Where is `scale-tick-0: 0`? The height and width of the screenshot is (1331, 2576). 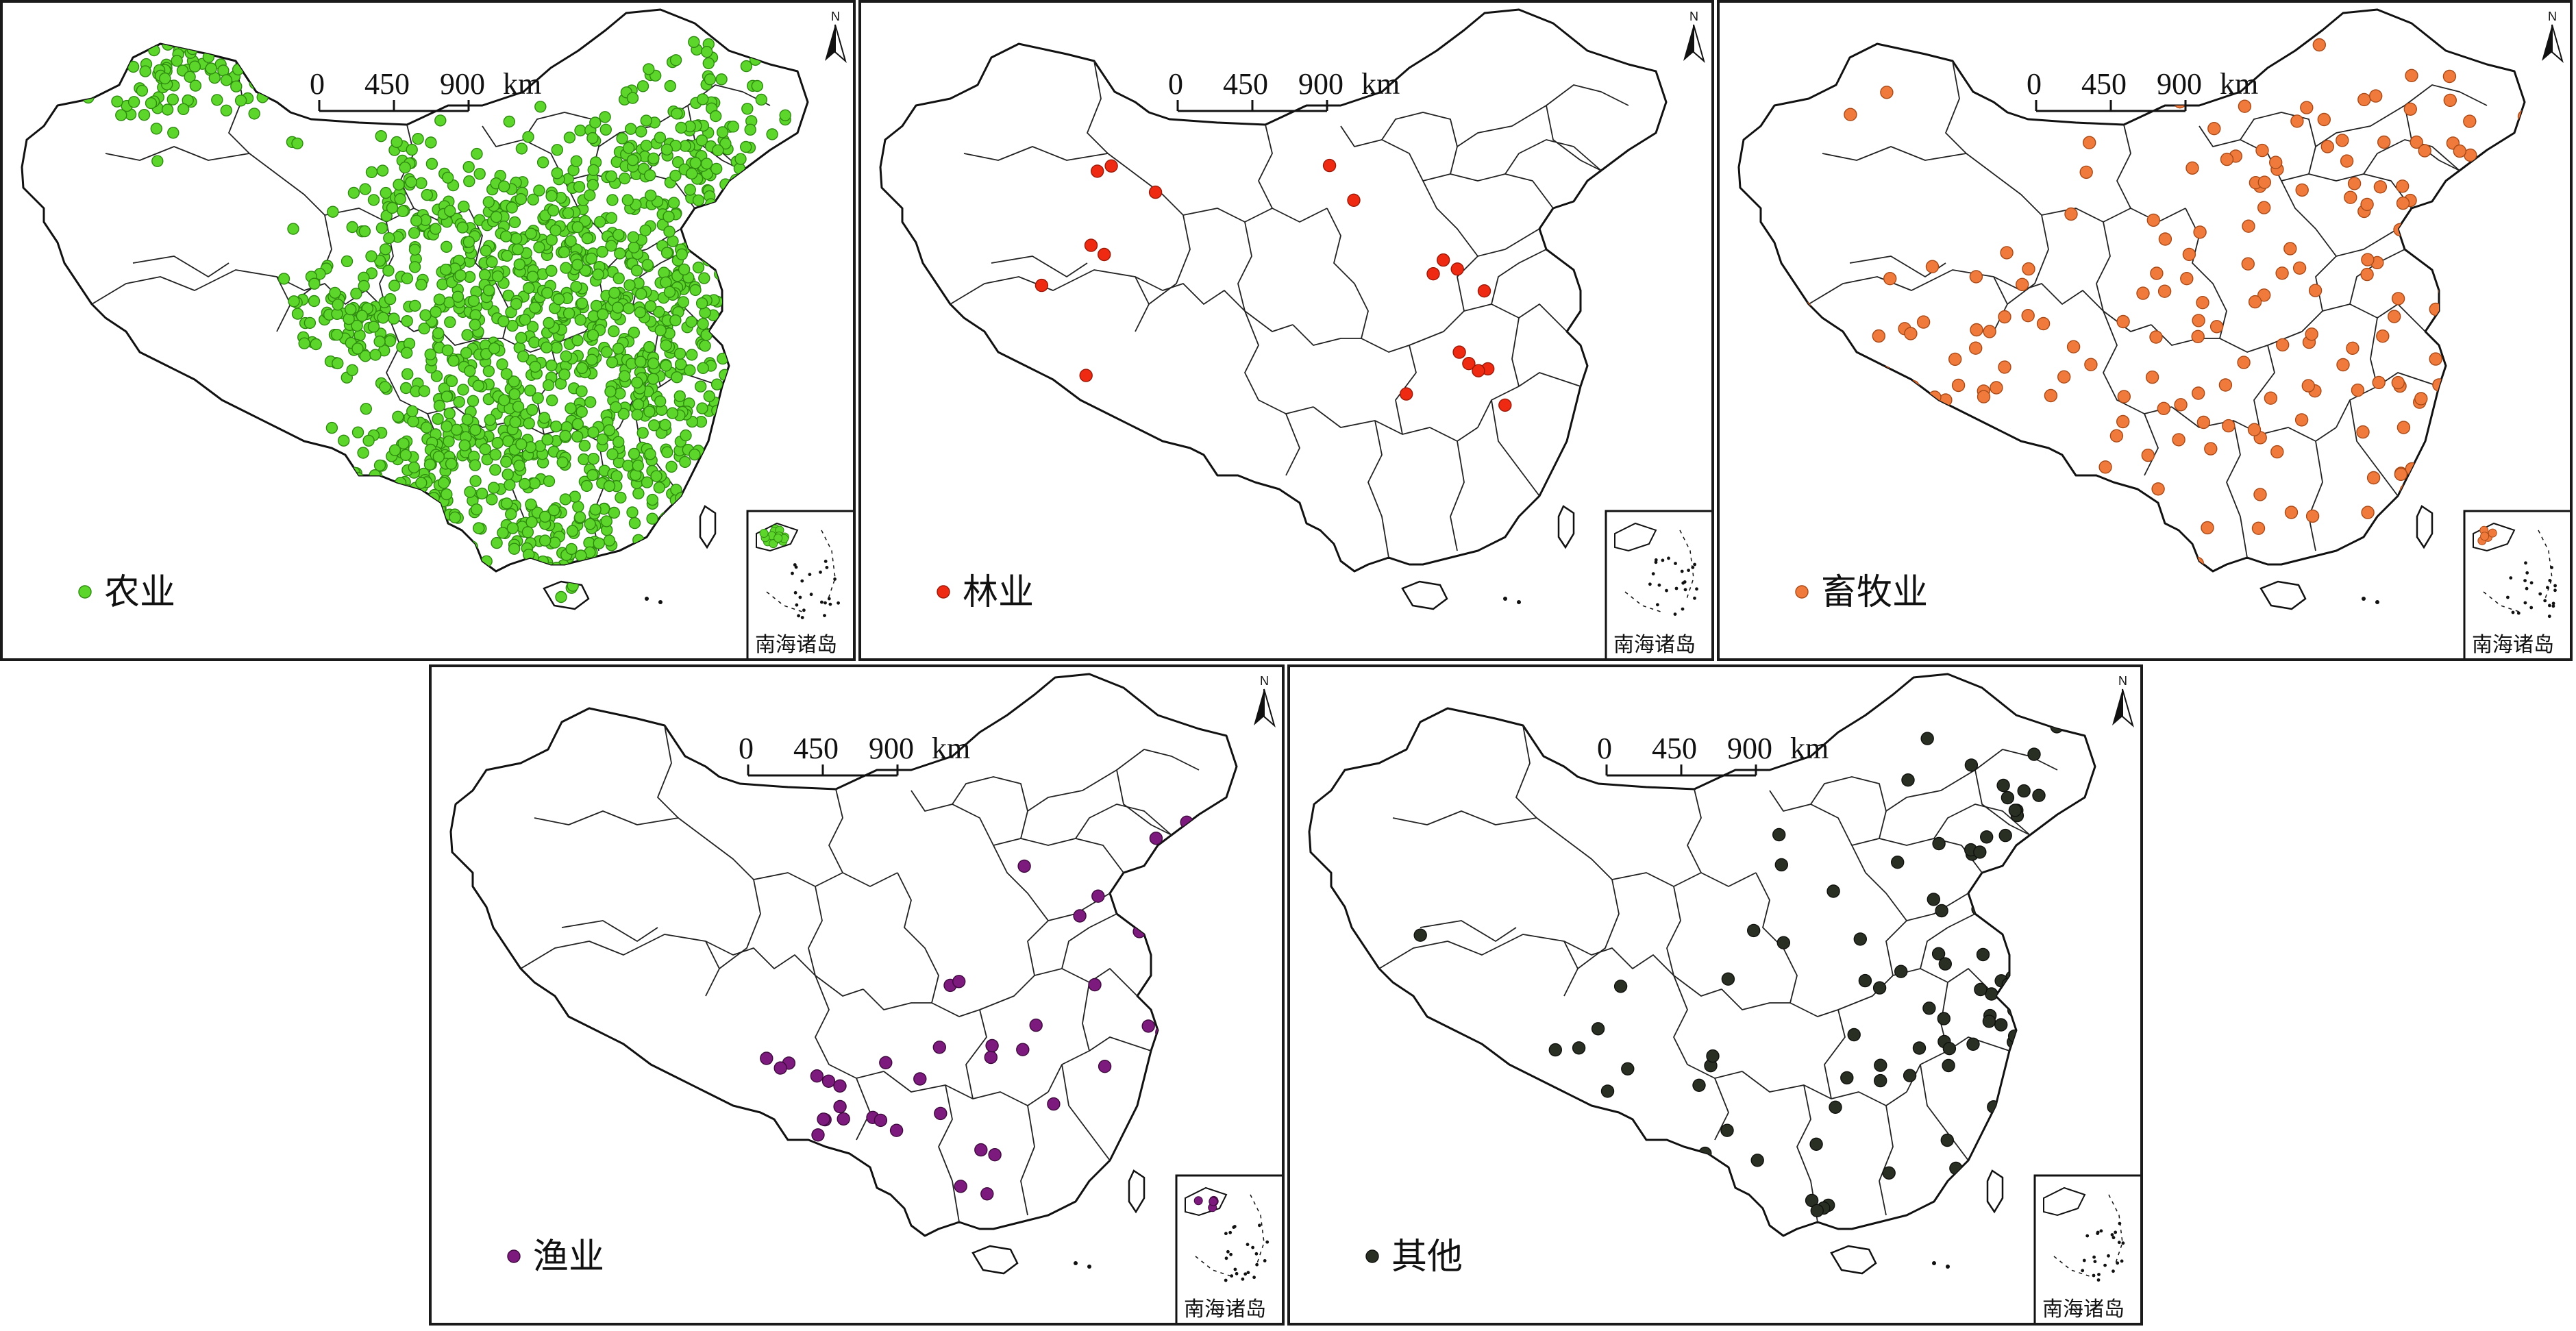 scale-tick-0: 0 is located at coordinates (746, 748).